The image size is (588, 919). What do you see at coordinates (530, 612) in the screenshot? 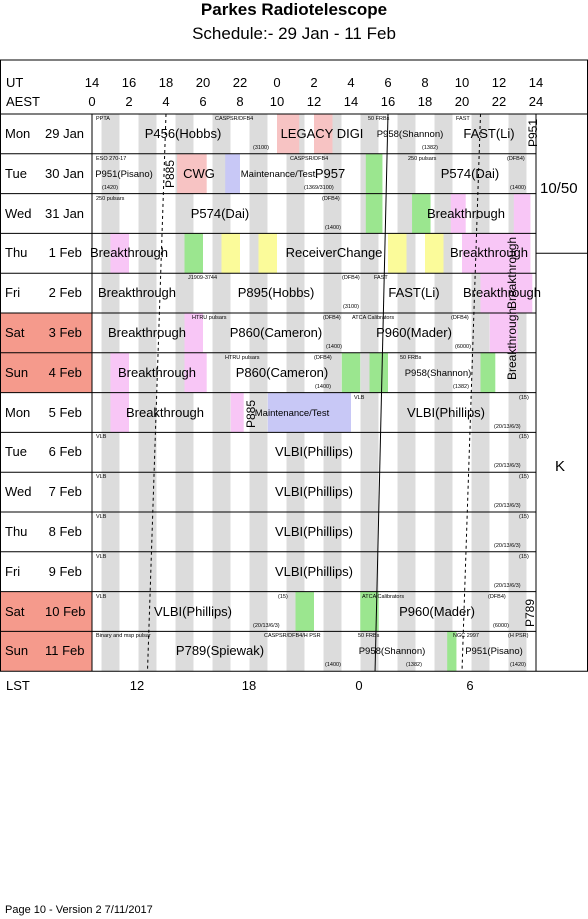
I see `vertical-block-label: P789` at bounding box center [530, 612].